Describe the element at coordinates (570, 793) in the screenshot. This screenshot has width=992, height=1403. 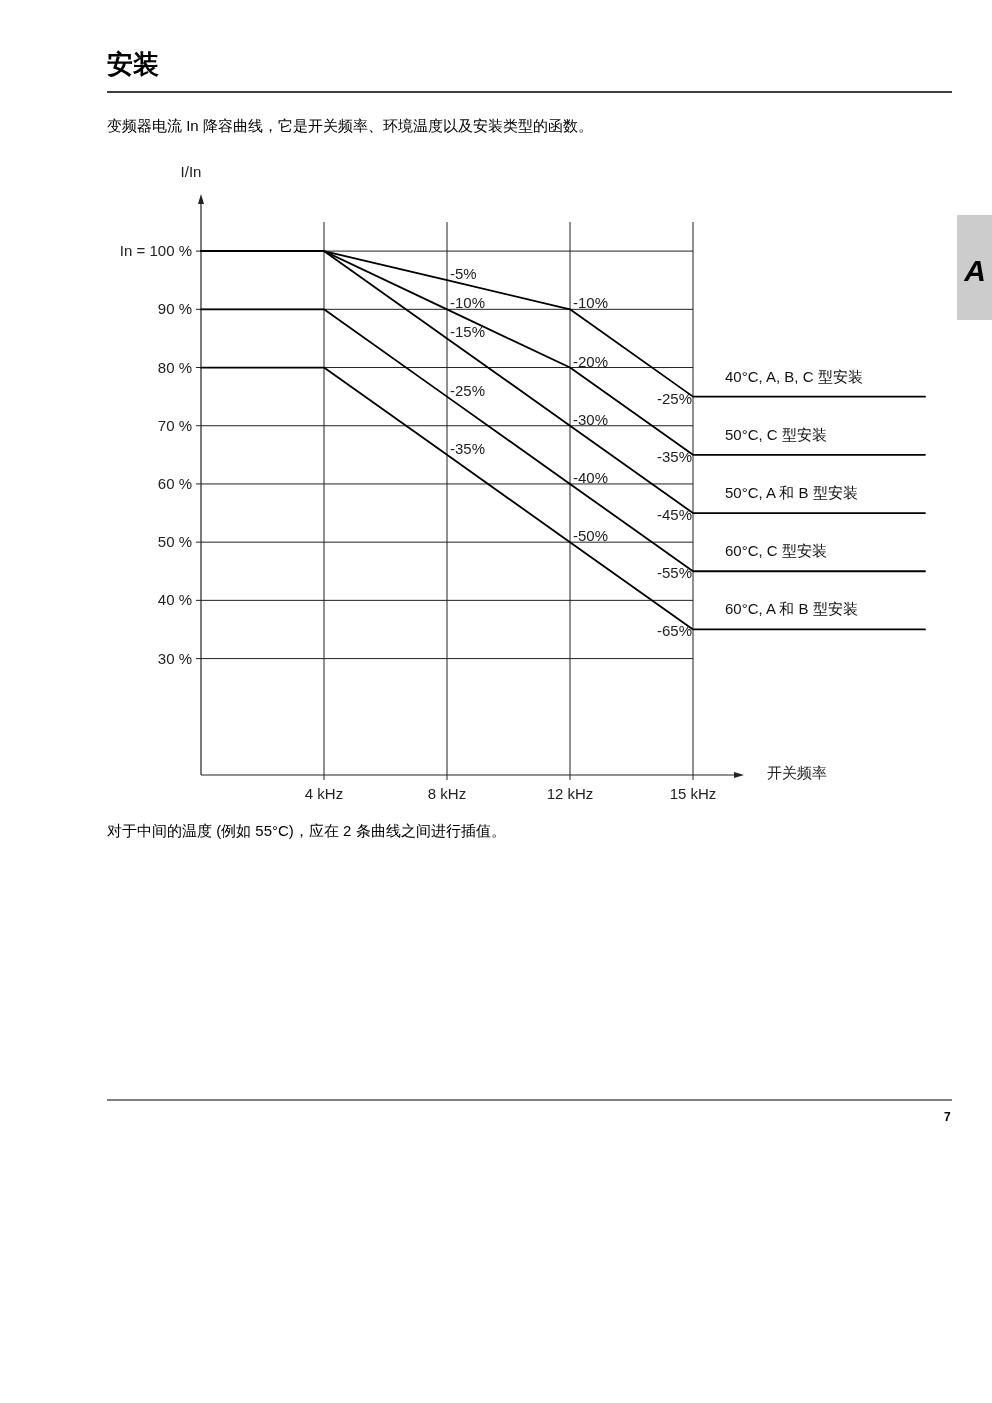
I see `x-tick-label: 12 kHz` at that location.